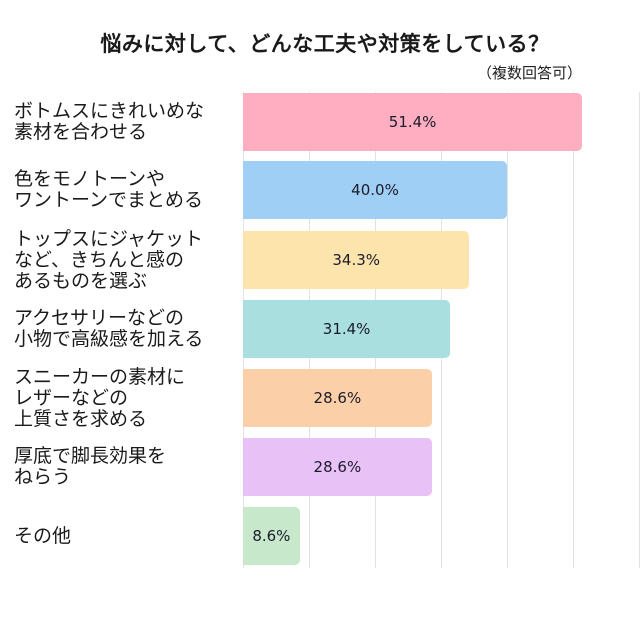 The width and height of the screenshot is (640, 640). What do you see at coordinates (109, 189) in the screenshot?
I see `category-label: 色をモノトーンや ワントーンでまとめる` at bounding box center [109, 189].